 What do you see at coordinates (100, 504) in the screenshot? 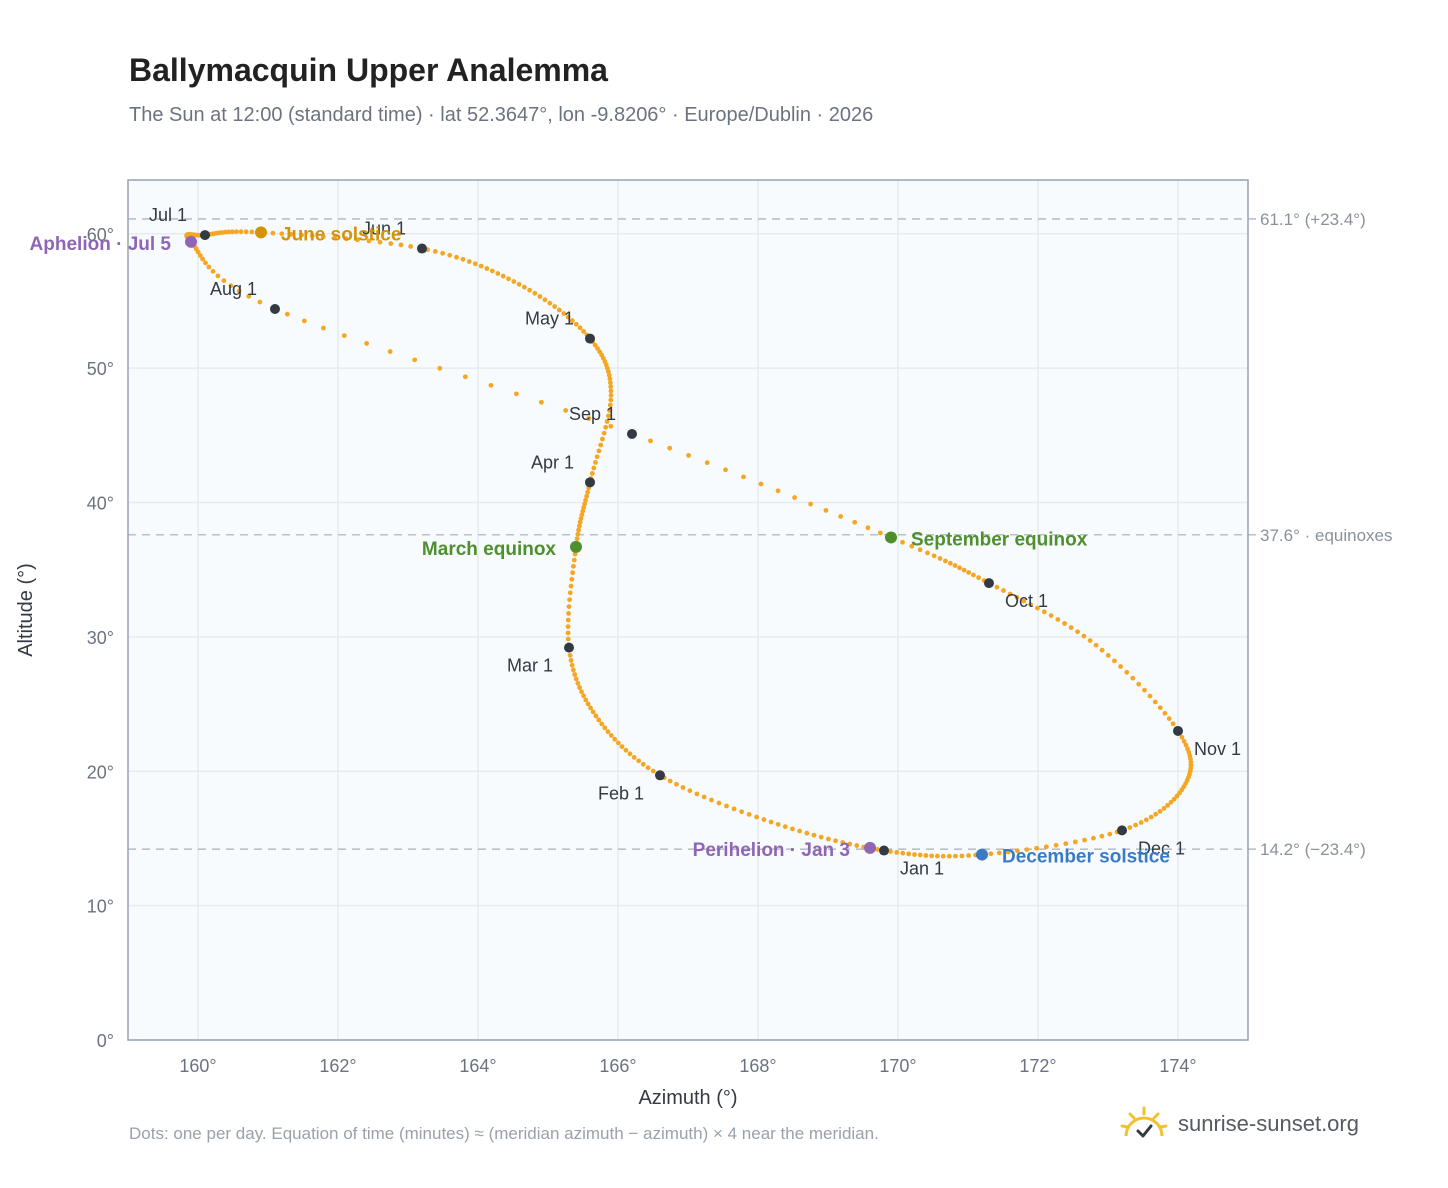
I see `y-tick-label: 40°` at bounding box center [100, 504].